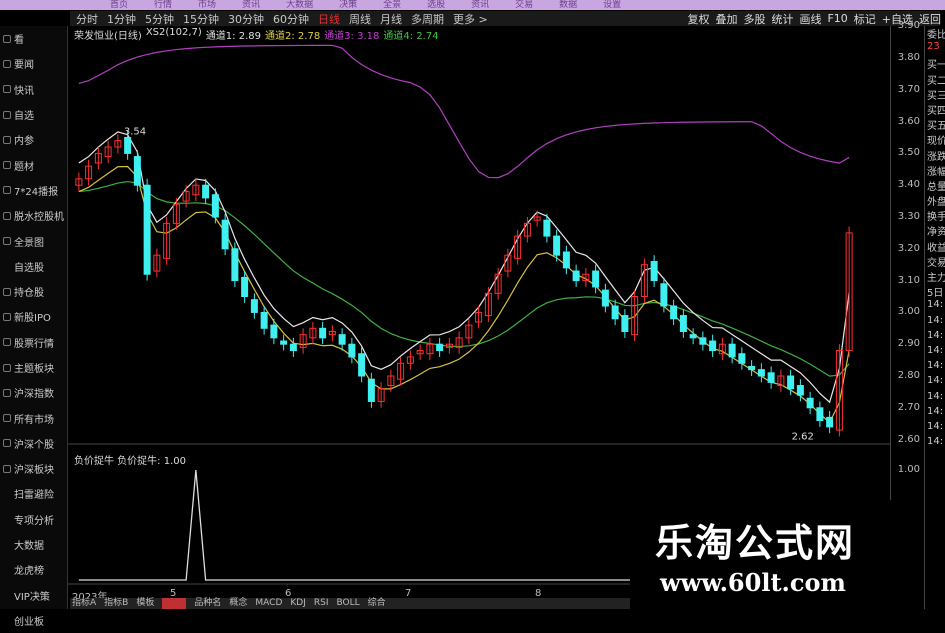 This screenshot has height=633, width=945. What do you see at coordinates (33, 595) in the screenshot?
I see `sidebar-item: VIP决策` at bounding box center [33, 595].